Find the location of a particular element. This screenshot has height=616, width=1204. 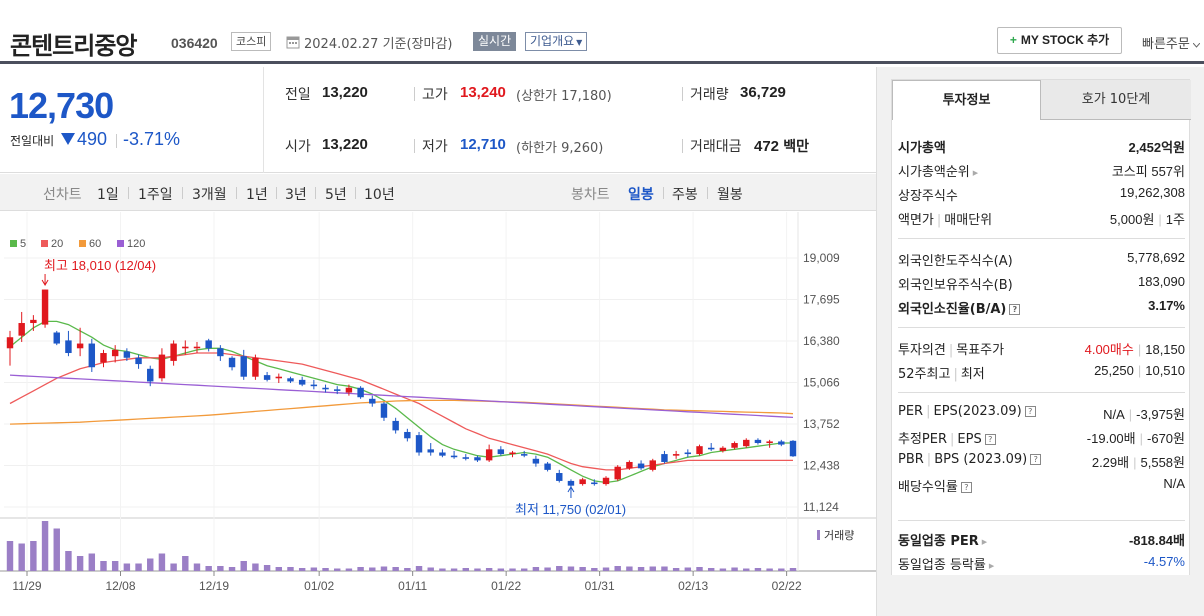

row-label: 외국인한도주식수(A) is located at coordinates (955, 261).